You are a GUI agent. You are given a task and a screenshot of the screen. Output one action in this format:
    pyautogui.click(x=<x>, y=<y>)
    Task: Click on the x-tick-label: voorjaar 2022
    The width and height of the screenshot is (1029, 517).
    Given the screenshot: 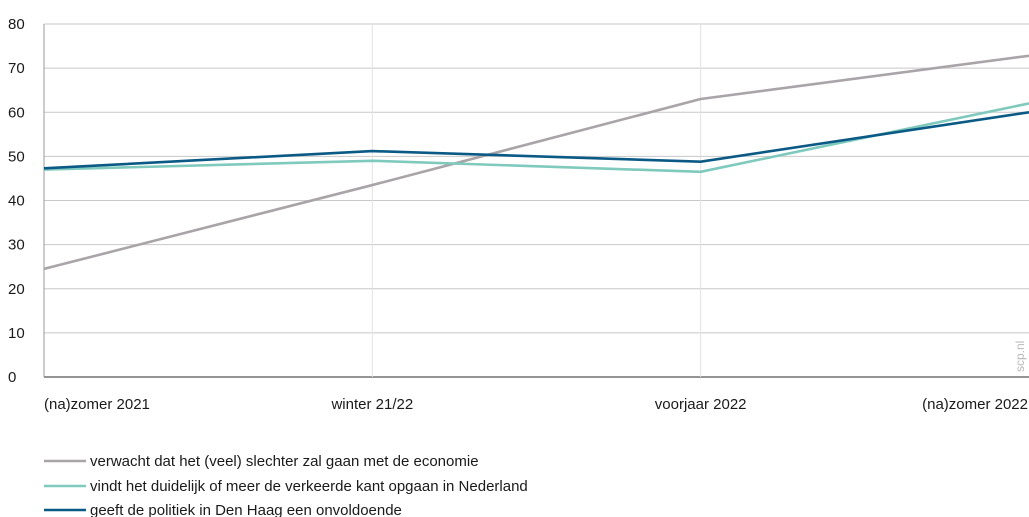 What is the action you would take?
    pyautogui.click(x=701, y=404)
    